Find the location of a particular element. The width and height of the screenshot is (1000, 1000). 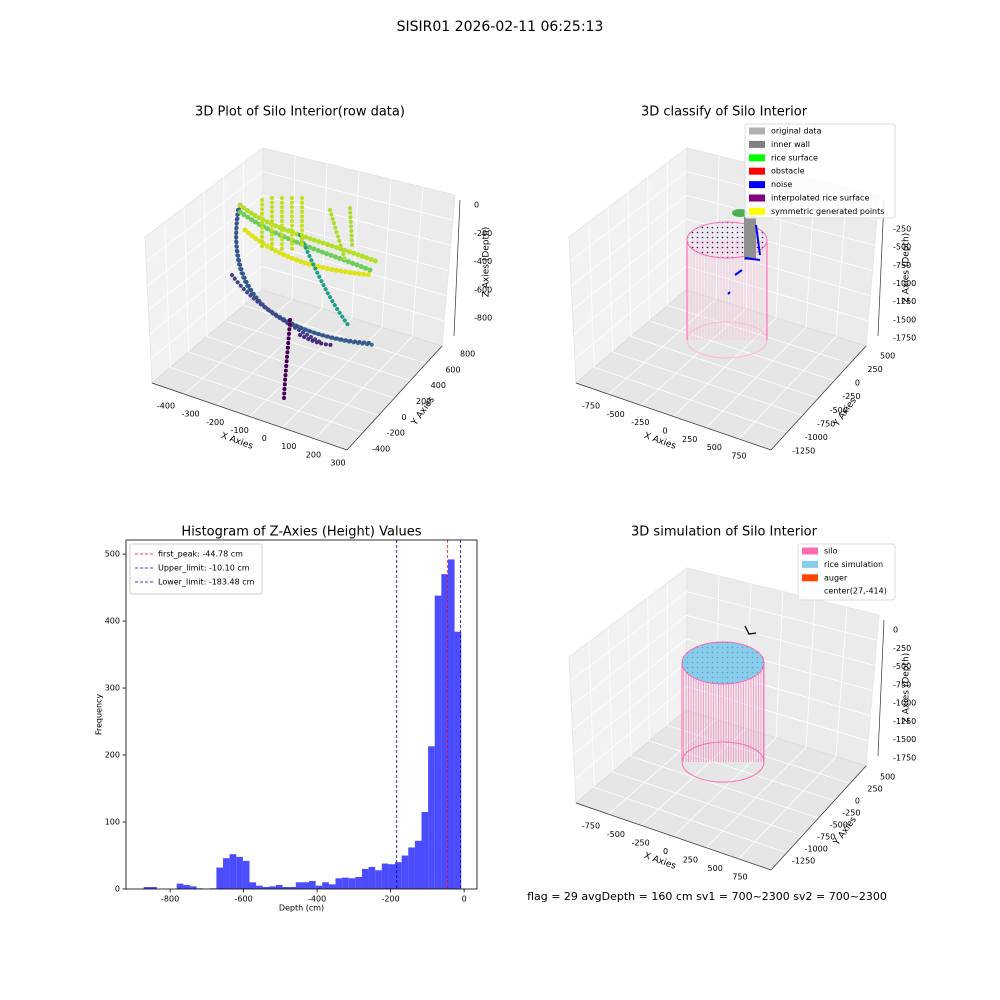

z-tick-label: -400 is located at coordinates (483, 261).